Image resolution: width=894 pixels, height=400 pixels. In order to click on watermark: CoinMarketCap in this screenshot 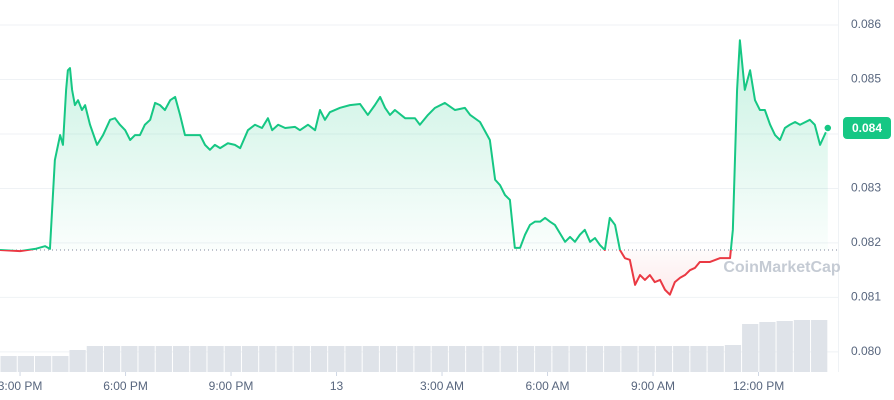, I will do `click(782, 267)`.